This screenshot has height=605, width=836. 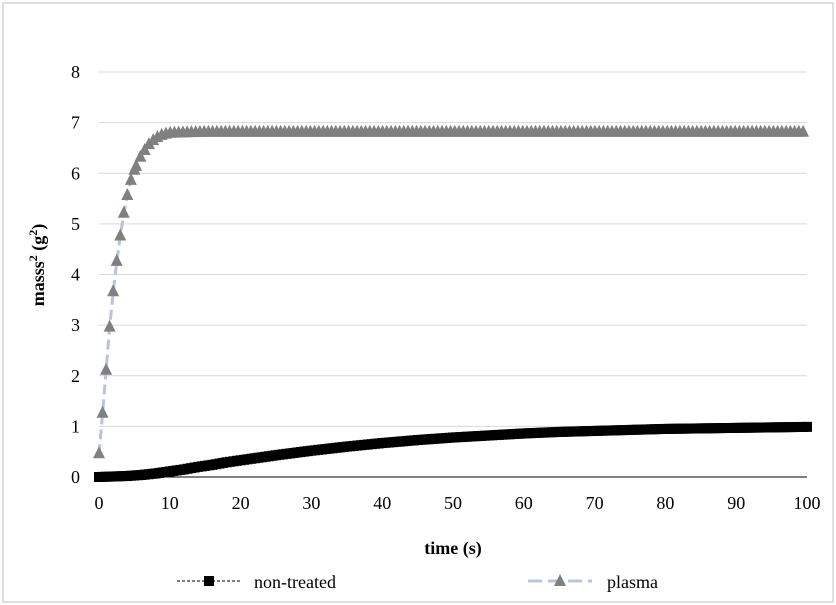 I want to click on y-tick-label: 4, so click(x=75, y=275).